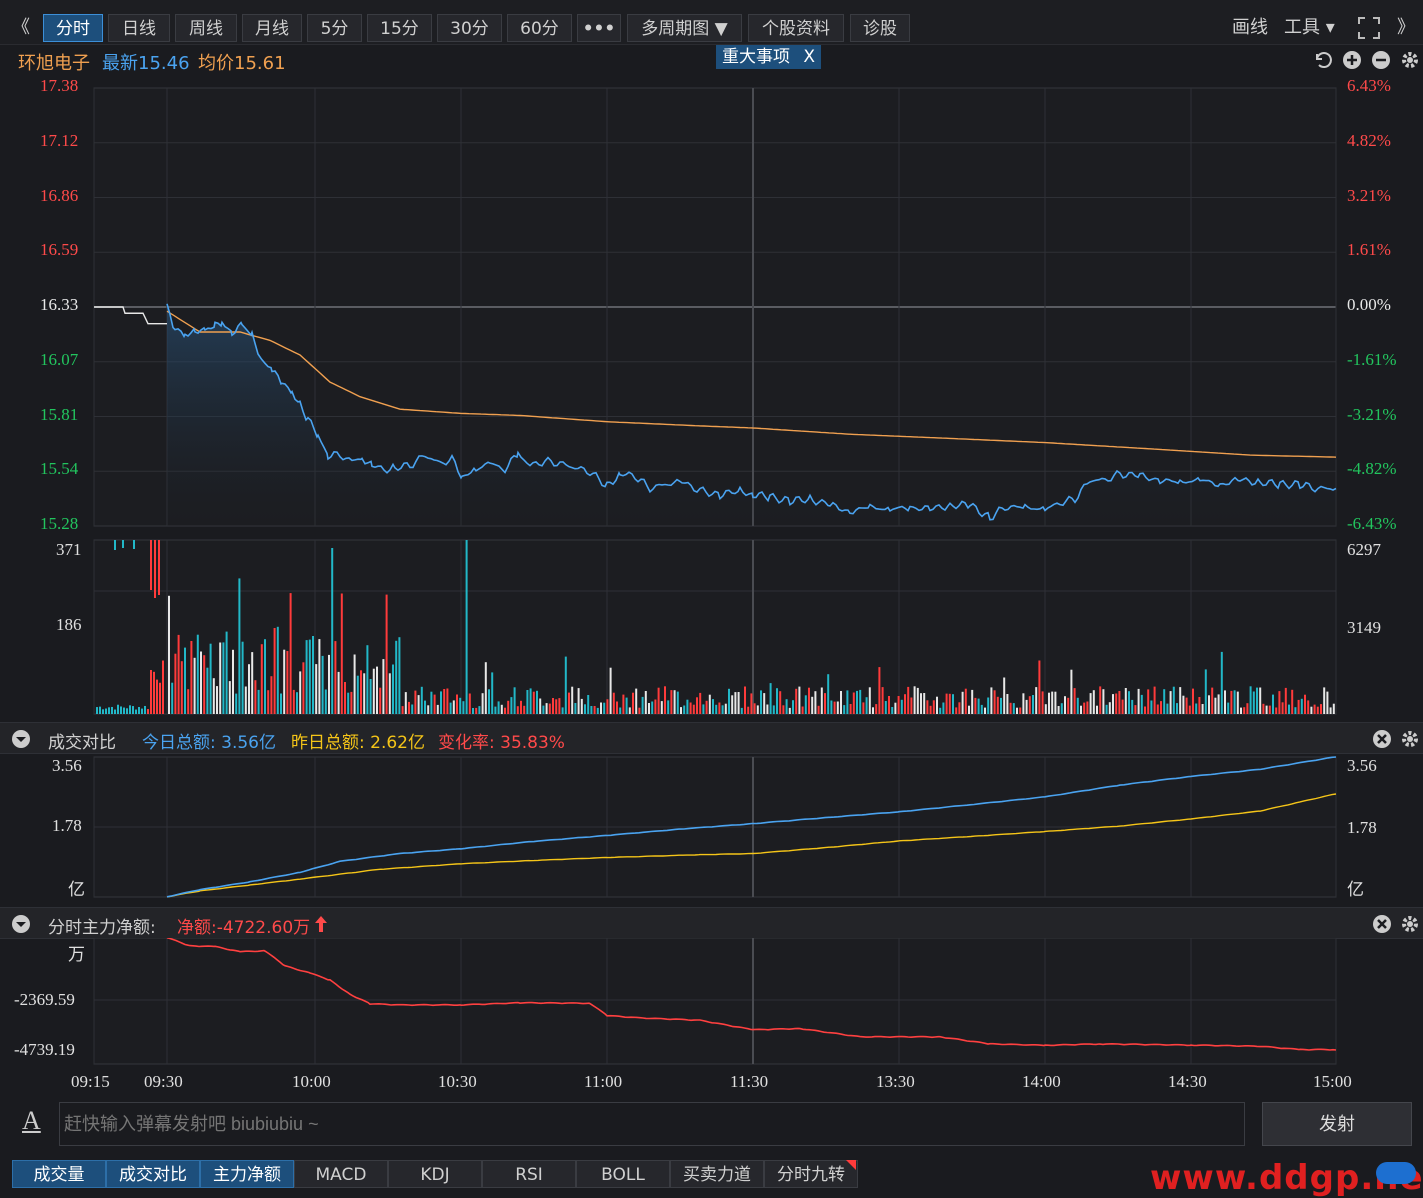 The image size is (1423, 1198). Describe the element at coordinates (851, 1165) in the screenshot. I see `corner-flag-icon` at that location.